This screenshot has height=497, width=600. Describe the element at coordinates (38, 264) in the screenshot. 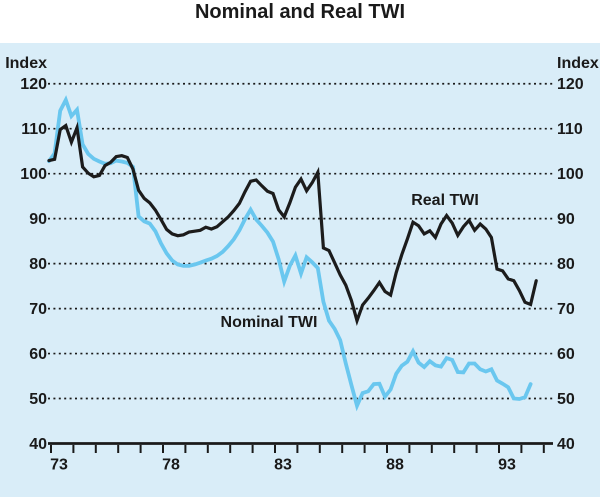

I see `y-label-left-80: 80` at that location.